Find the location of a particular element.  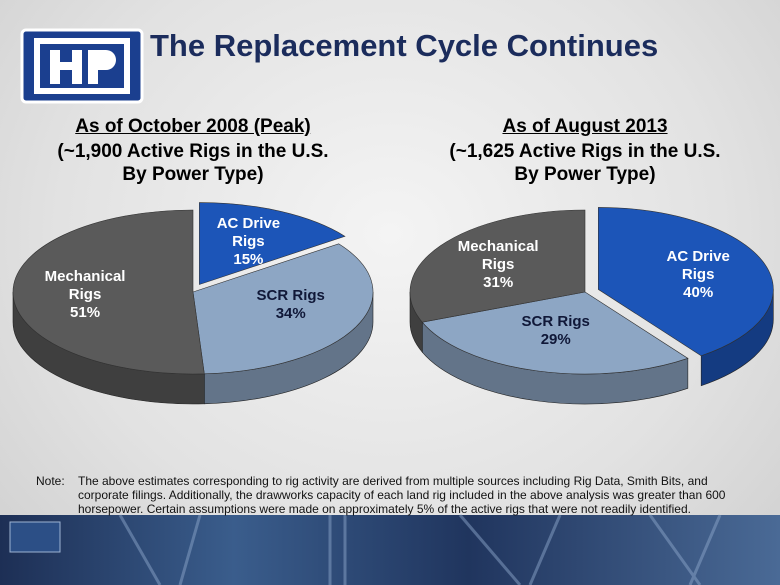

bottom-band is located at coordinates (390, 549).